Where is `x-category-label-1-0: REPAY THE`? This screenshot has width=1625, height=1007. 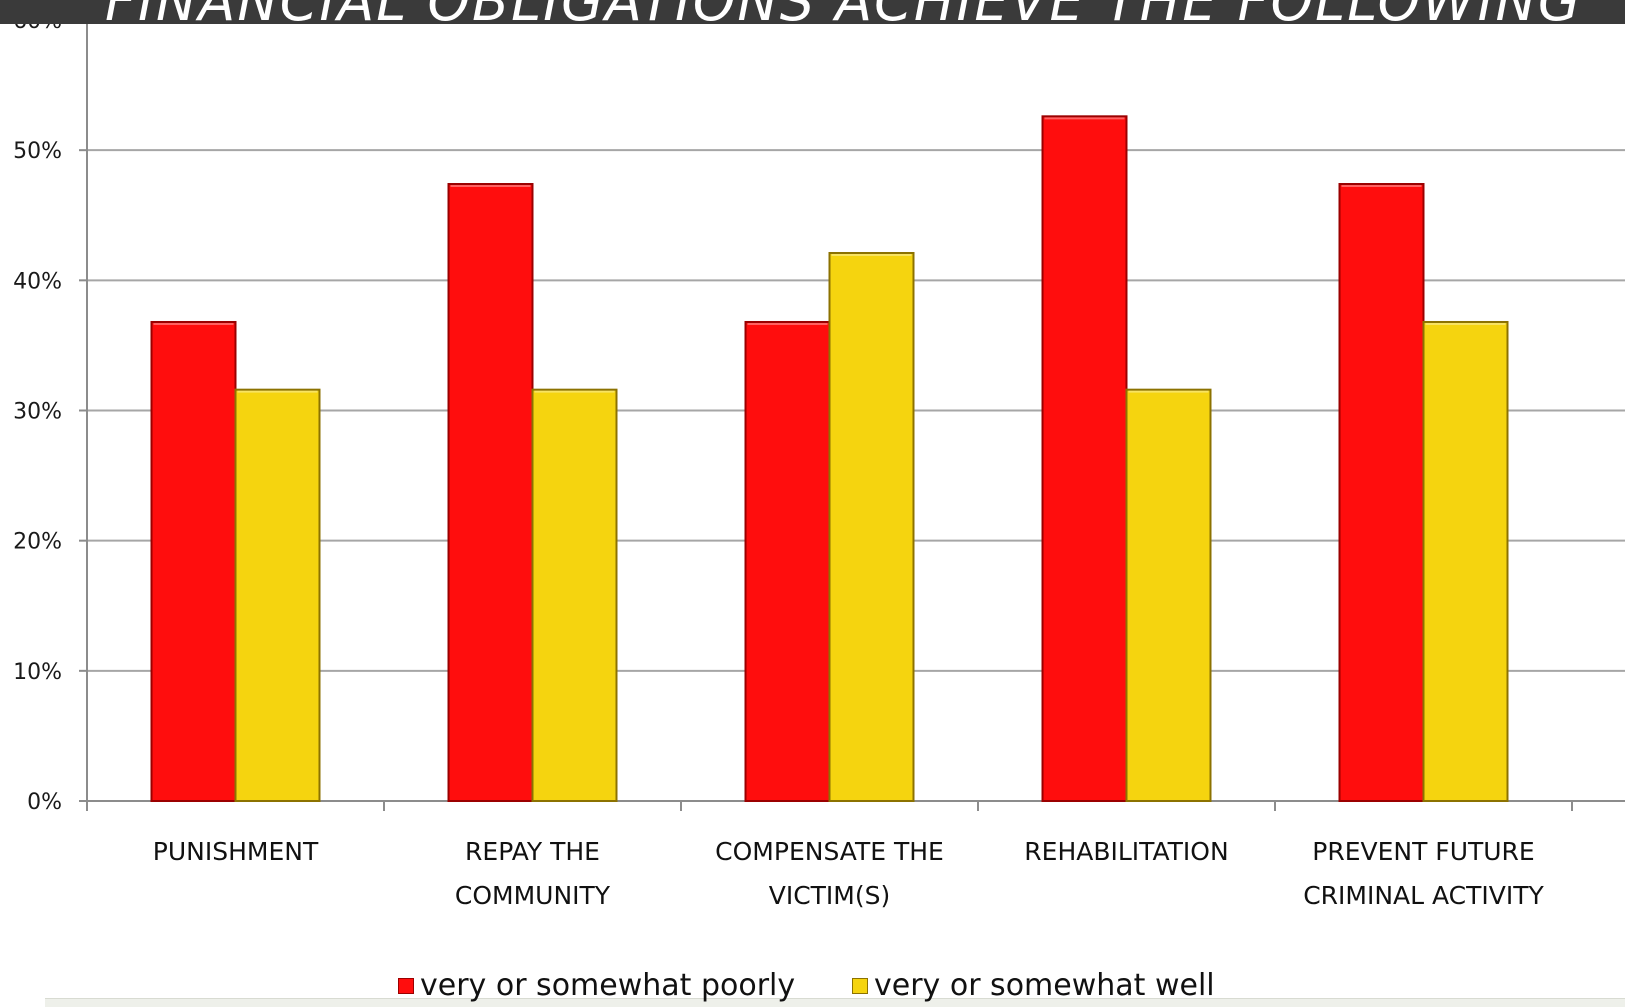
x-category-label-1-0: REPAY THE is located at coordinates (532, 851).